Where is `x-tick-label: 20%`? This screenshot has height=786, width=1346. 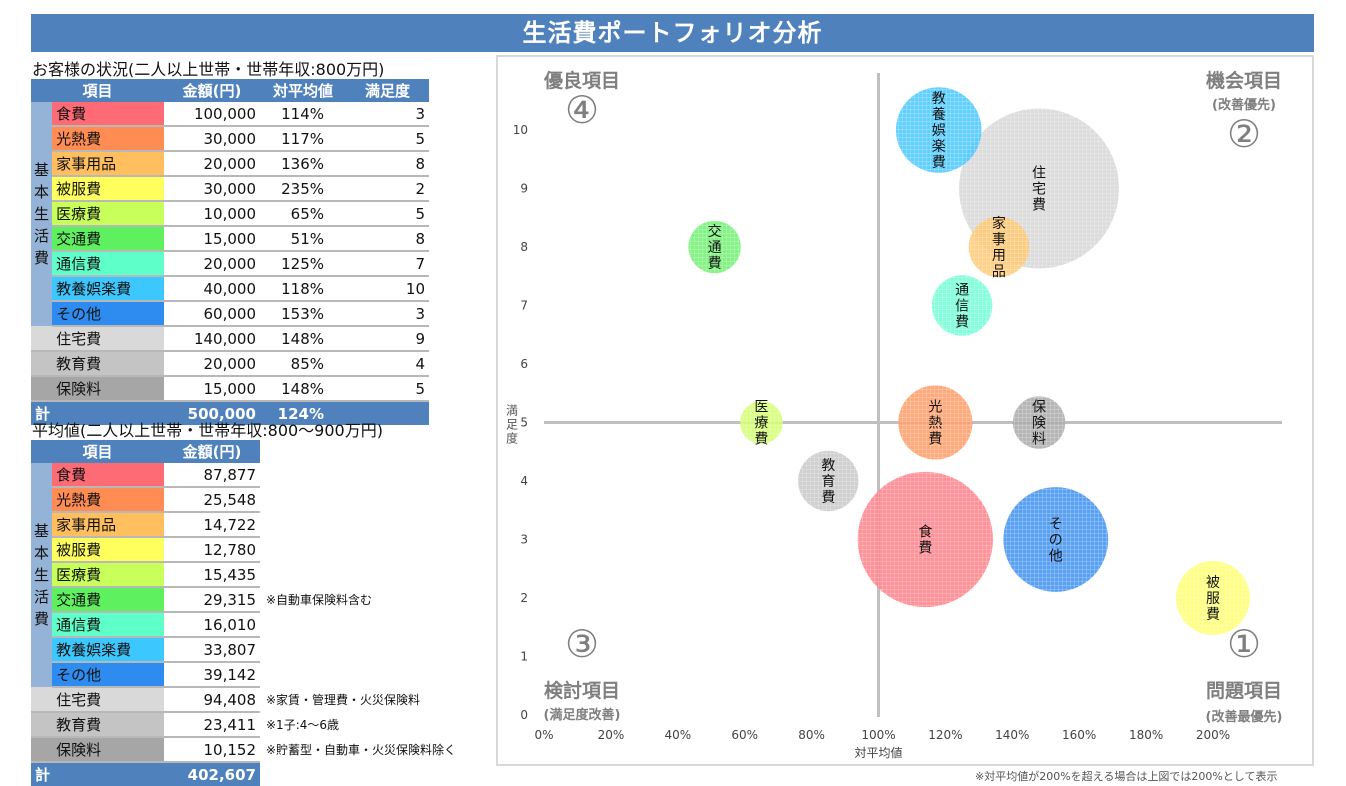
x-tick-label: 20% is located at coordinates (611, 735).